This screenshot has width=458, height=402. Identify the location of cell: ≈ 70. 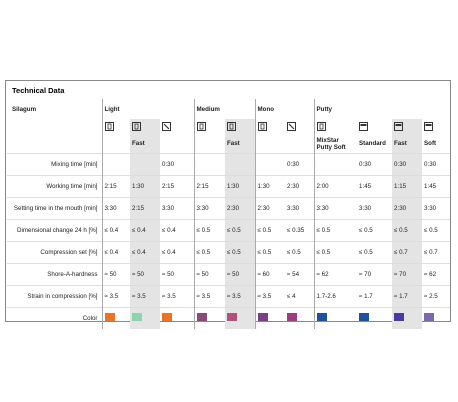
(407, 273).